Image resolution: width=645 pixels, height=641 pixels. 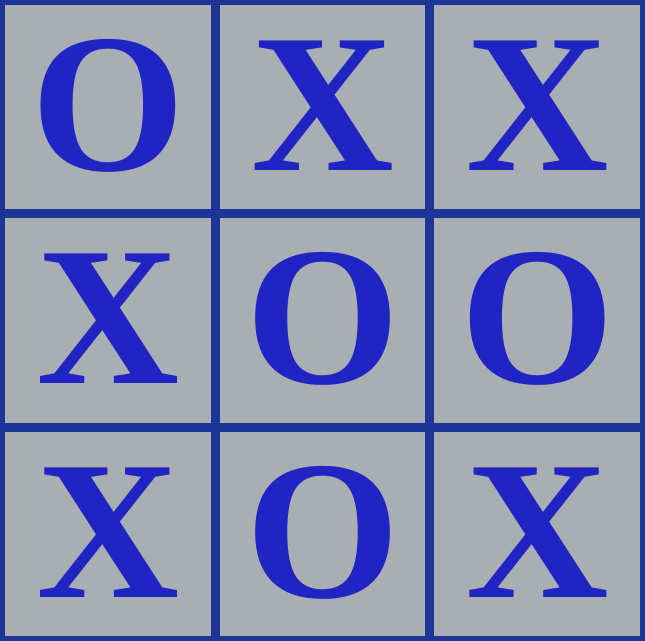 I want to click on cell-r3c1: X, so click(x=108, y=533).